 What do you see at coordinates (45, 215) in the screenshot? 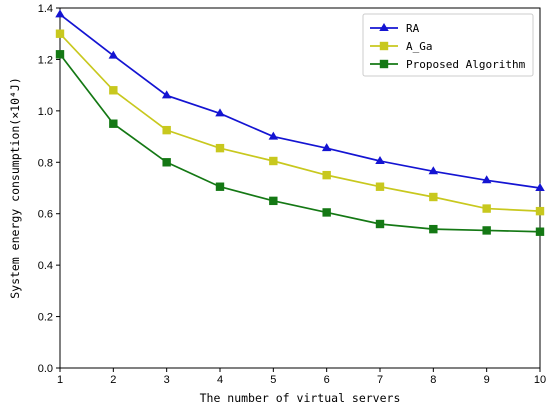
I see `y-tick-label: 0.6` at bounding box center [45, 215].